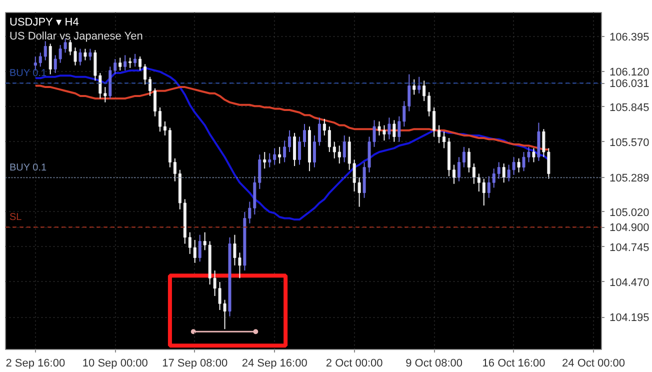  What do you see at coordinates (275, 364) in the screenshot?
I see `x-tick-label: 24 Sep 16:00` at bounding box center [275, 364].